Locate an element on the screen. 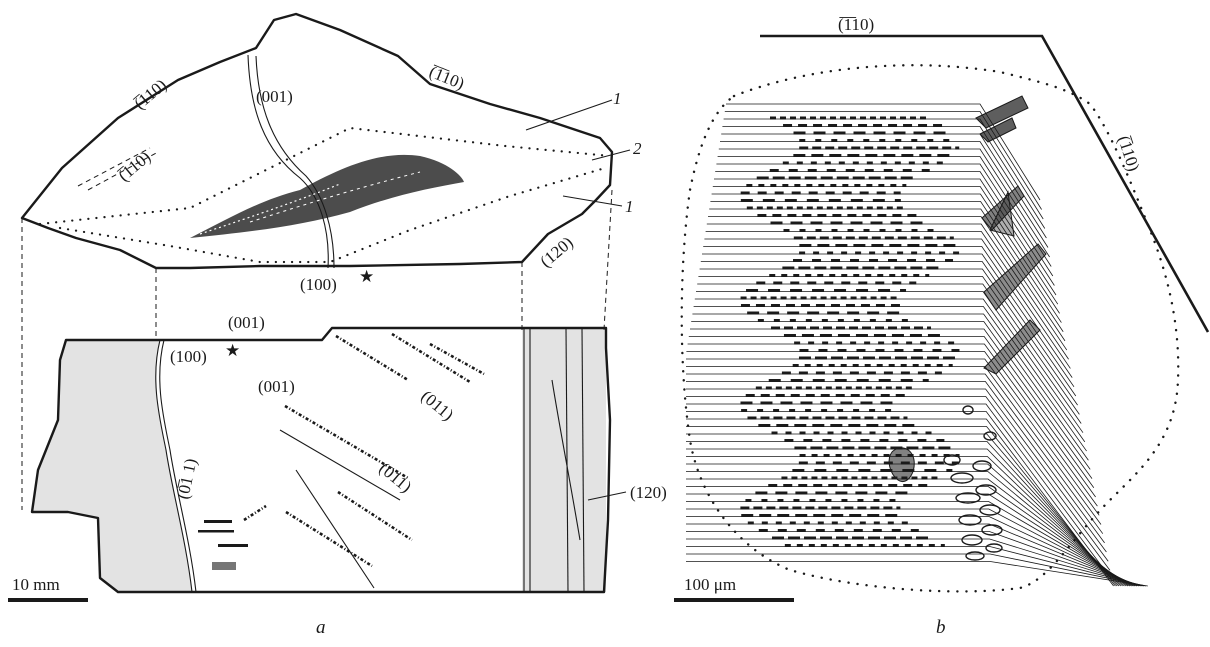  inclusion-band is located at coordinates (850, 331).